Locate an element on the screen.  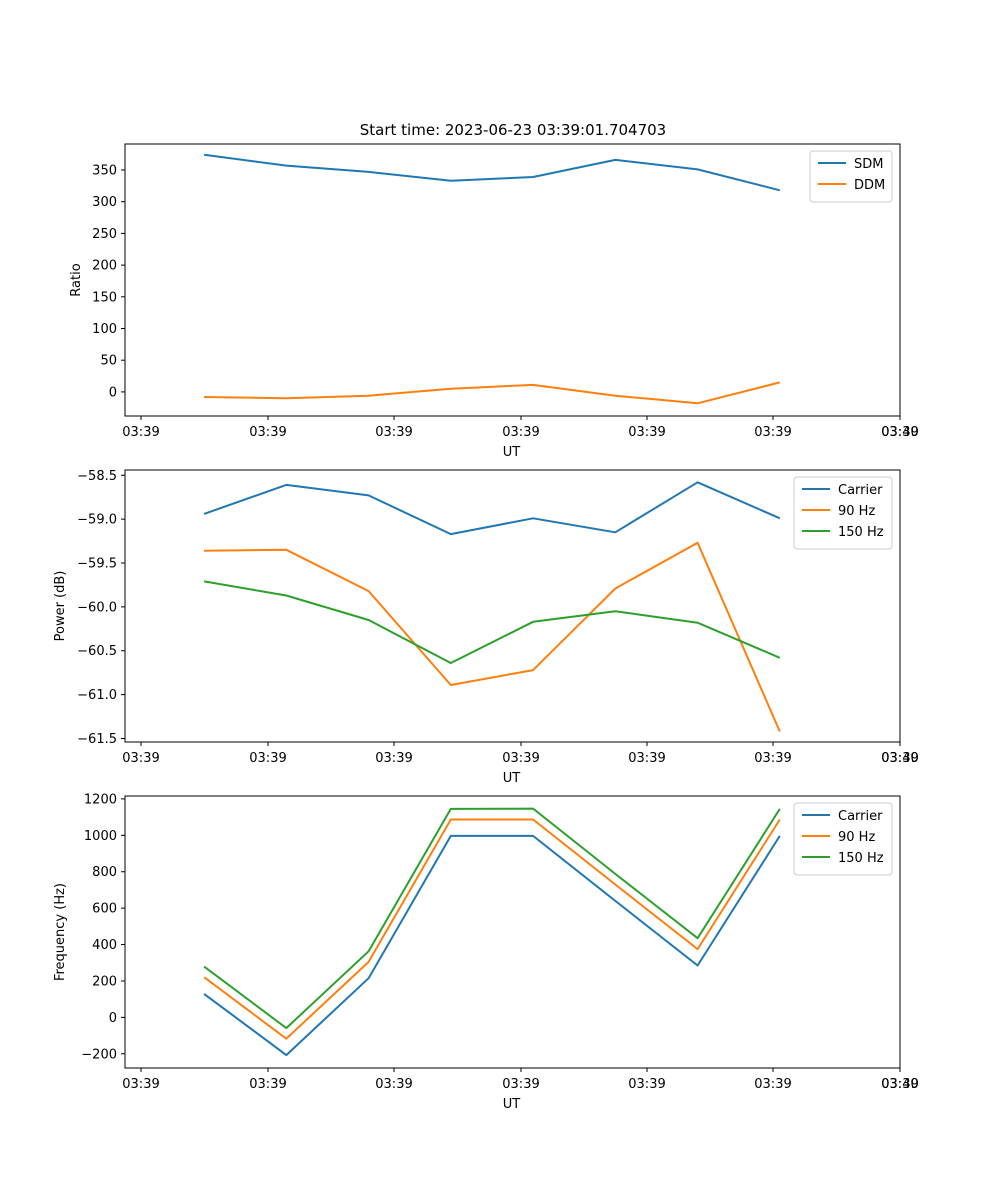
legend-label: SDM is located at coordinates (868, 164).